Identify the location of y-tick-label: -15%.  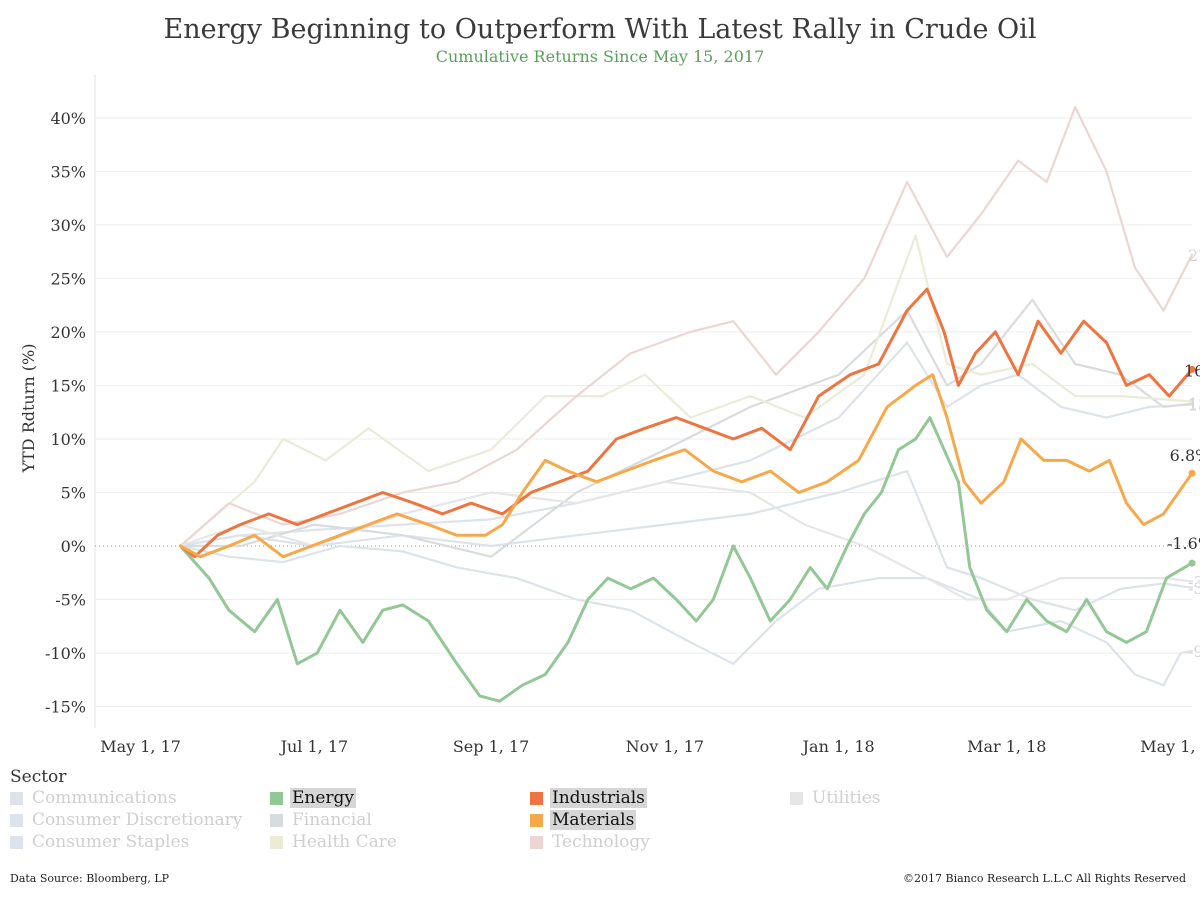
(65, 707).